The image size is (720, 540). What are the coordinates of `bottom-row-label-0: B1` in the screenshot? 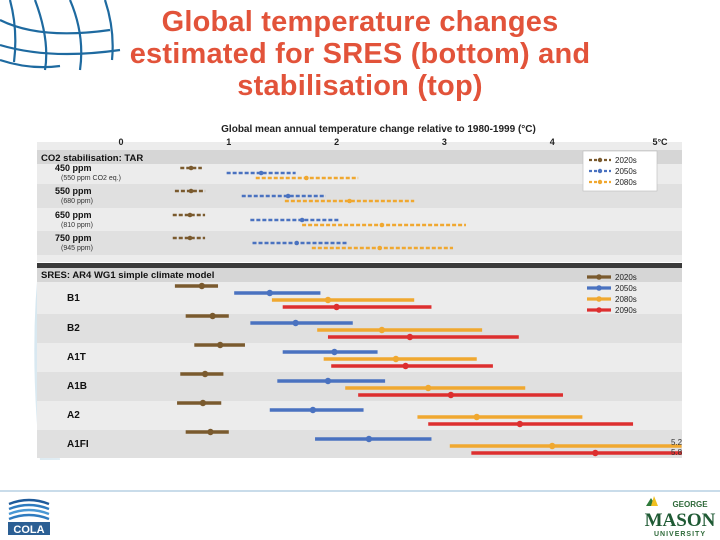 It's located at (73, 298).